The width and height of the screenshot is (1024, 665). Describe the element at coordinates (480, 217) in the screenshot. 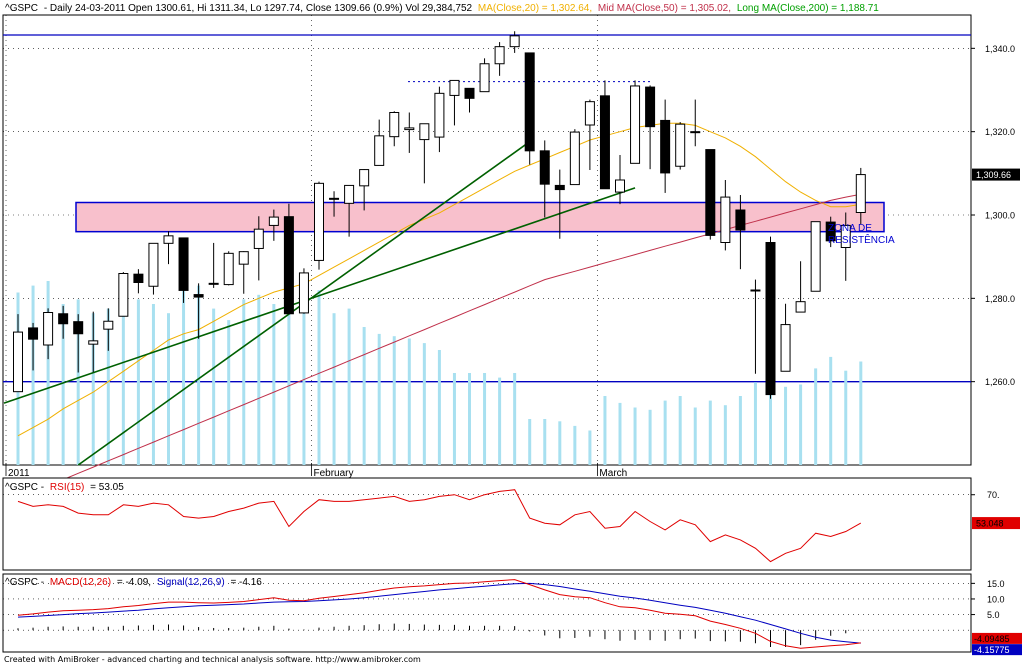

I see `resistance-zone` at that location.